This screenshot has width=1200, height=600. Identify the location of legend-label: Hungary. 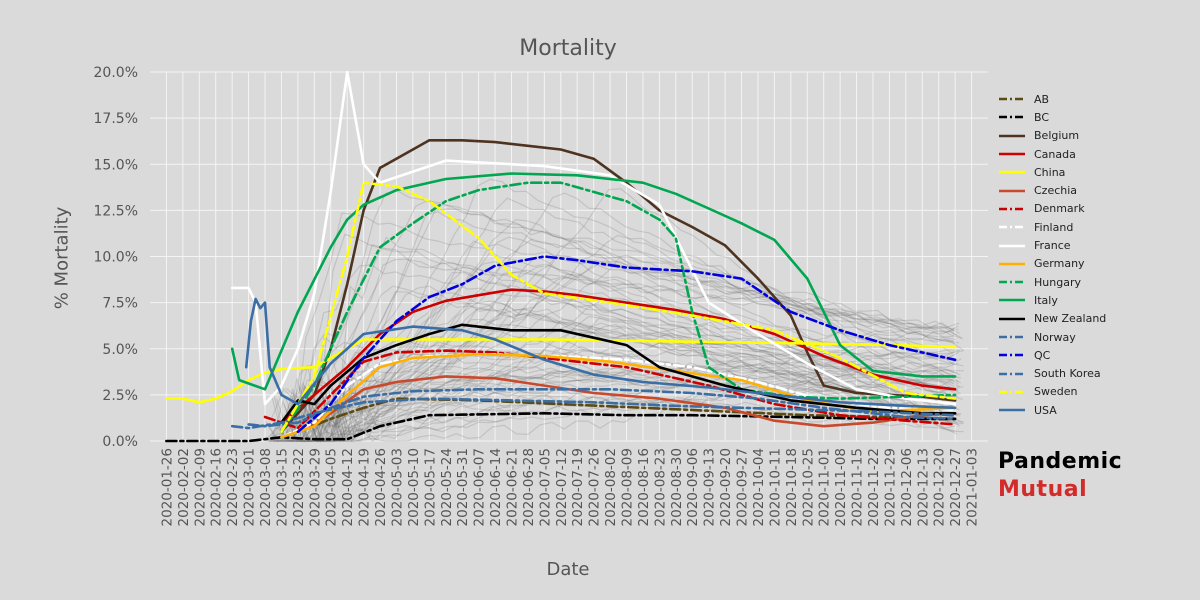
(1057, 282).